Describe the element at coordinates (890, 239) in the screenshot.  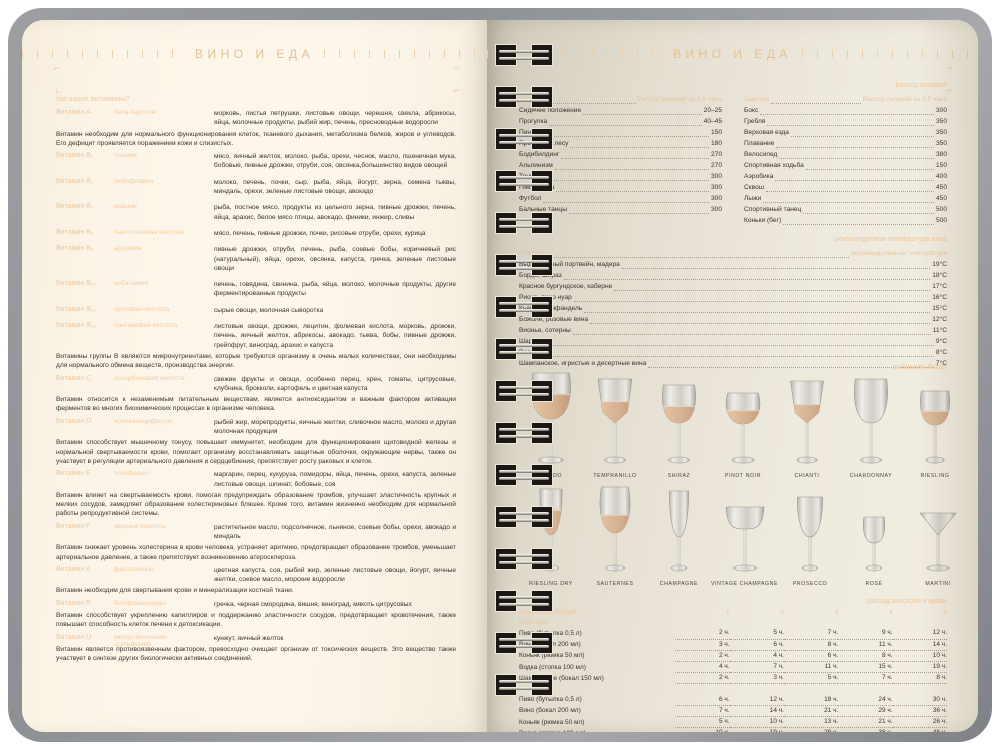
I see `temperature-section-label: рекомендуемая температура вина` at that location.